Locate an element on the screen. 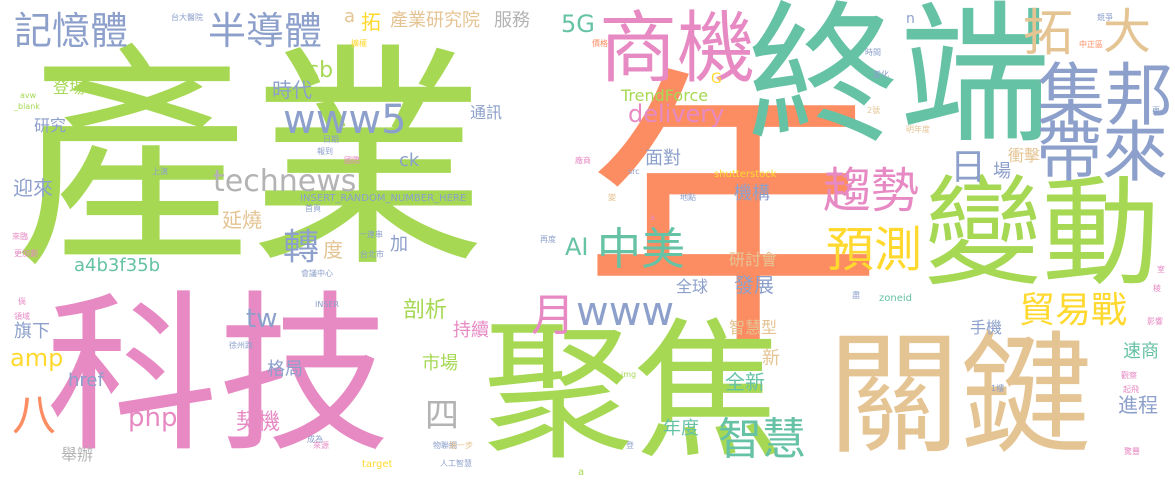 The width and height of the screenshot is (1175, 482). word-niandu: 年度 is located at coordinates (681, 428).